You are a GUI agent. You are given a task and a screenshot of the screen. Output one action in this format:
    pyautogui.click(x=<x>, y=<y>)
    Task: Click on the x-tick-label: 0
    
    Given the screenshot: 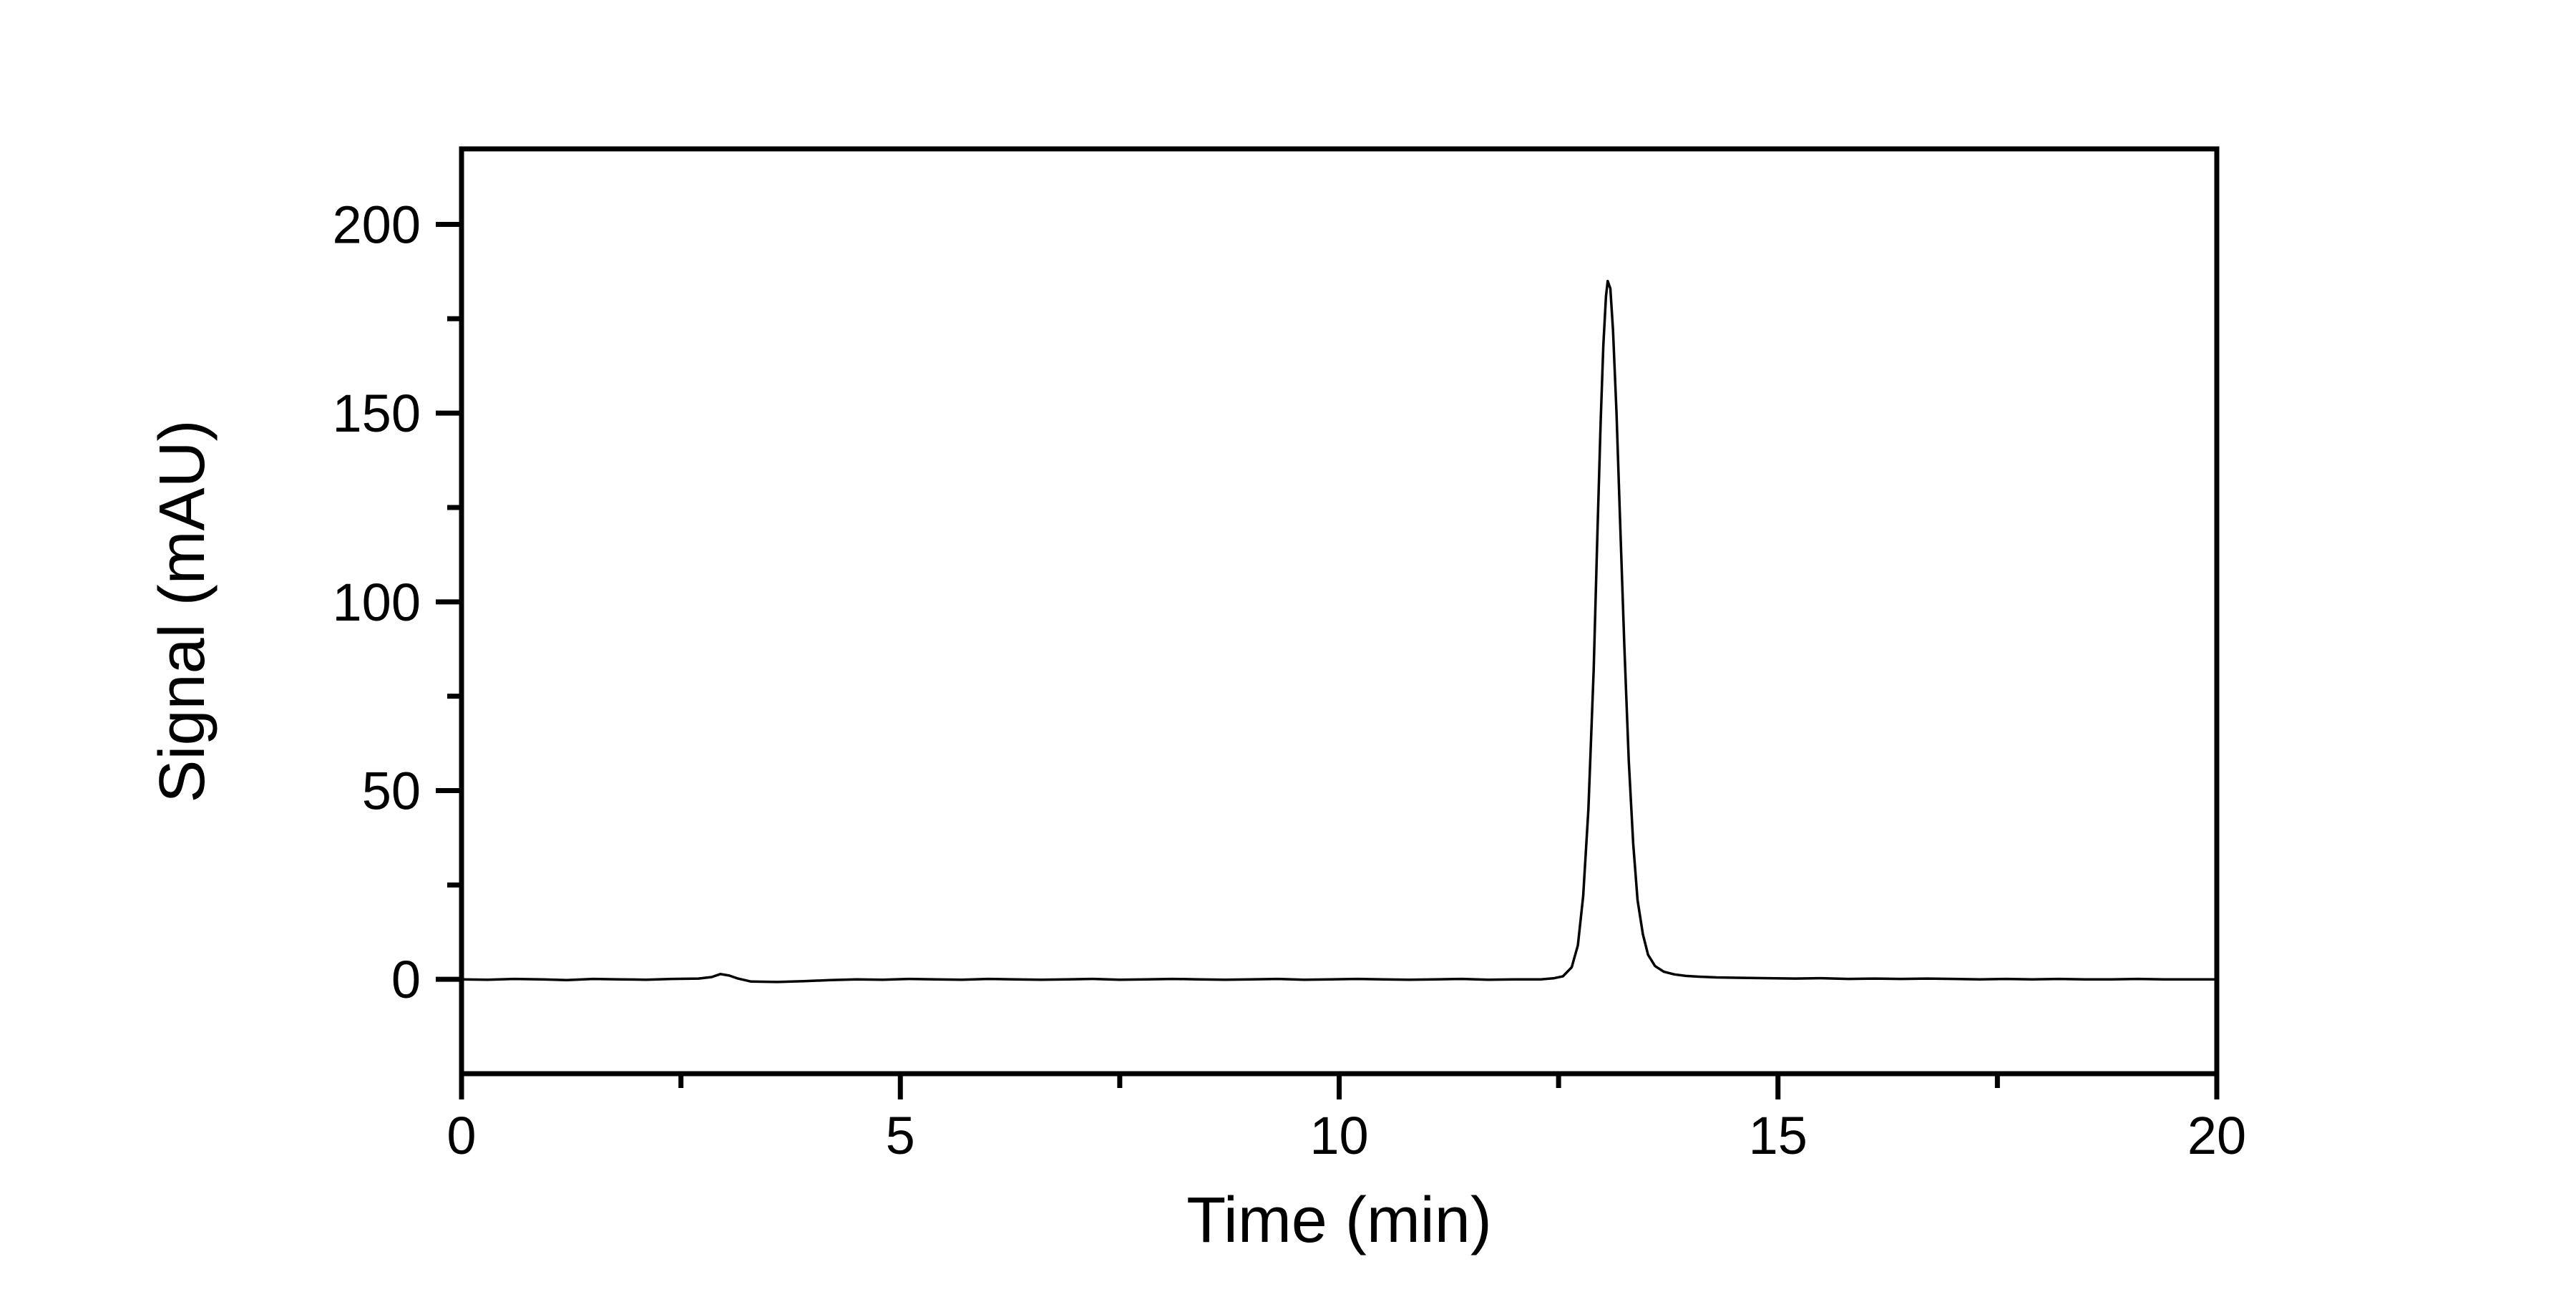 What is the action you would take?
    pyautogui.click(x=461, y=1135)
    